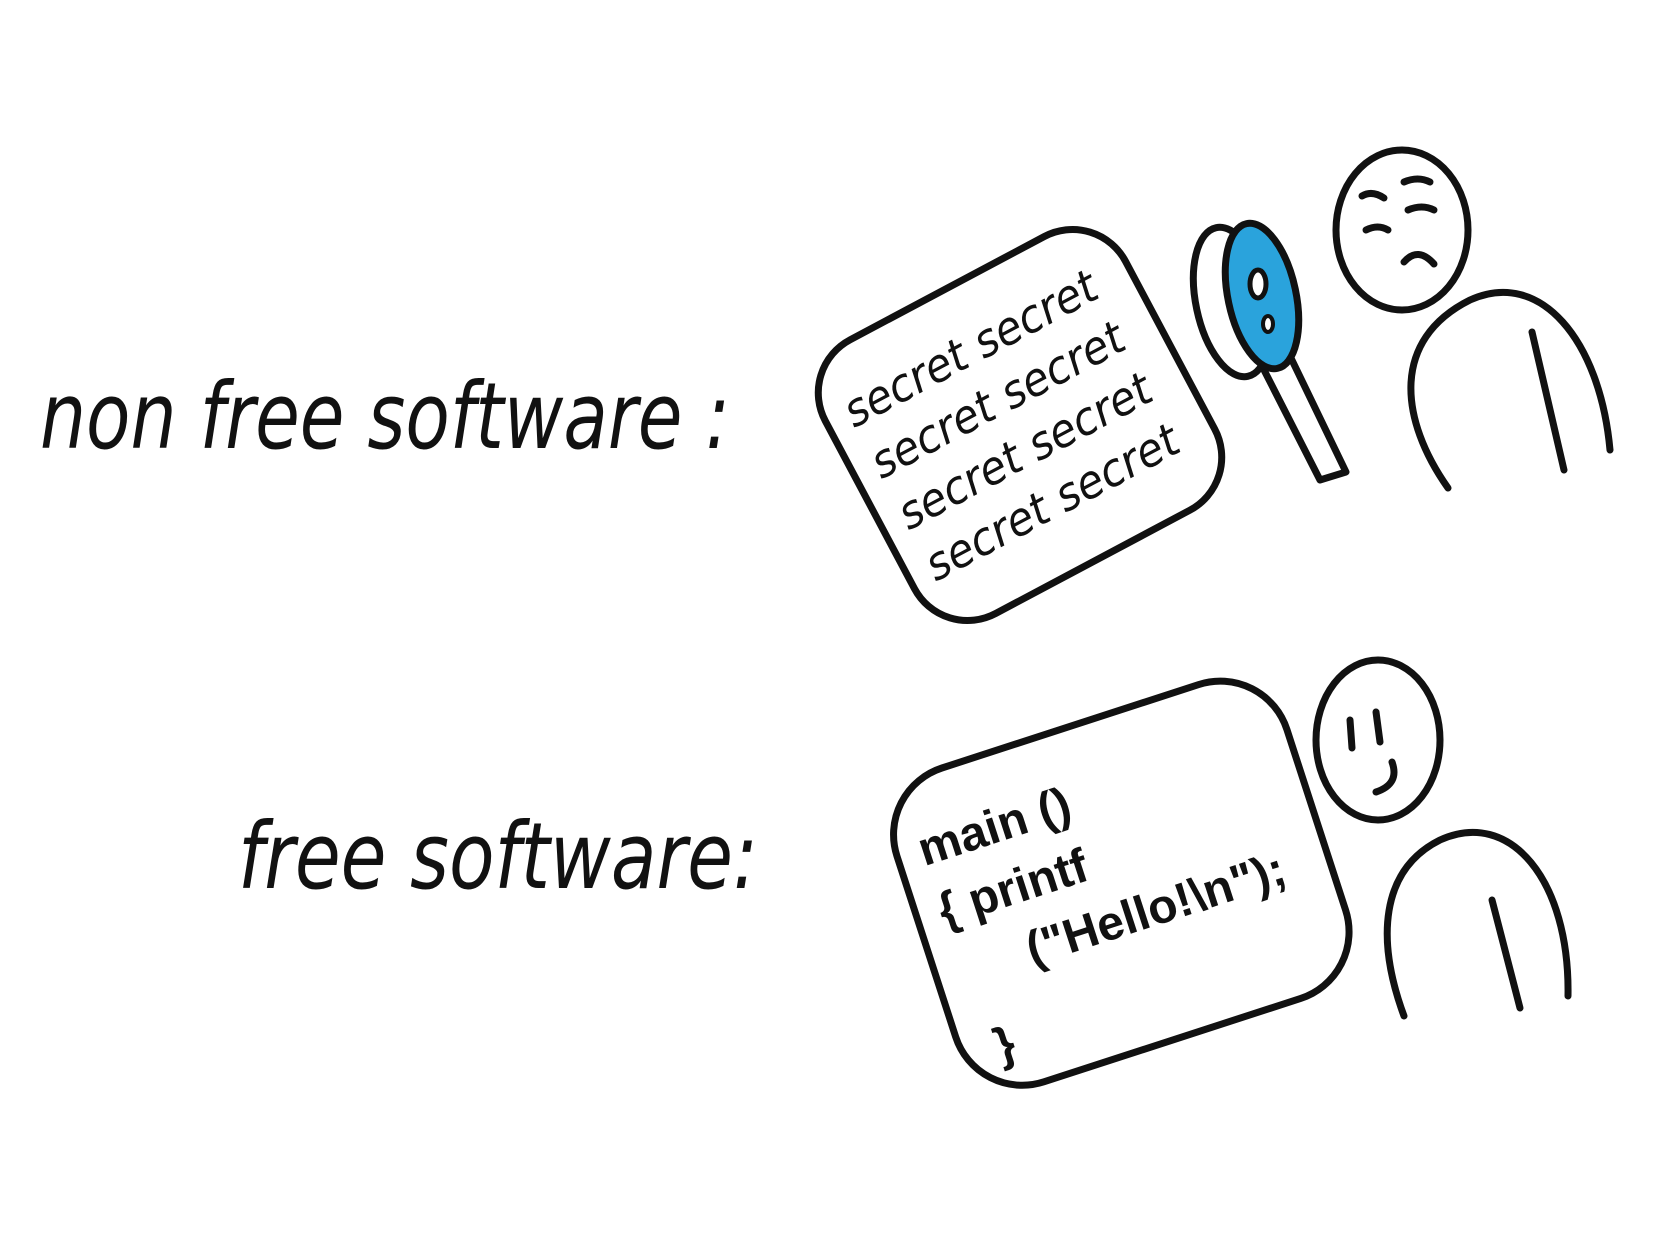  I want to click on frowning-person-icon, so click(1473, 319).